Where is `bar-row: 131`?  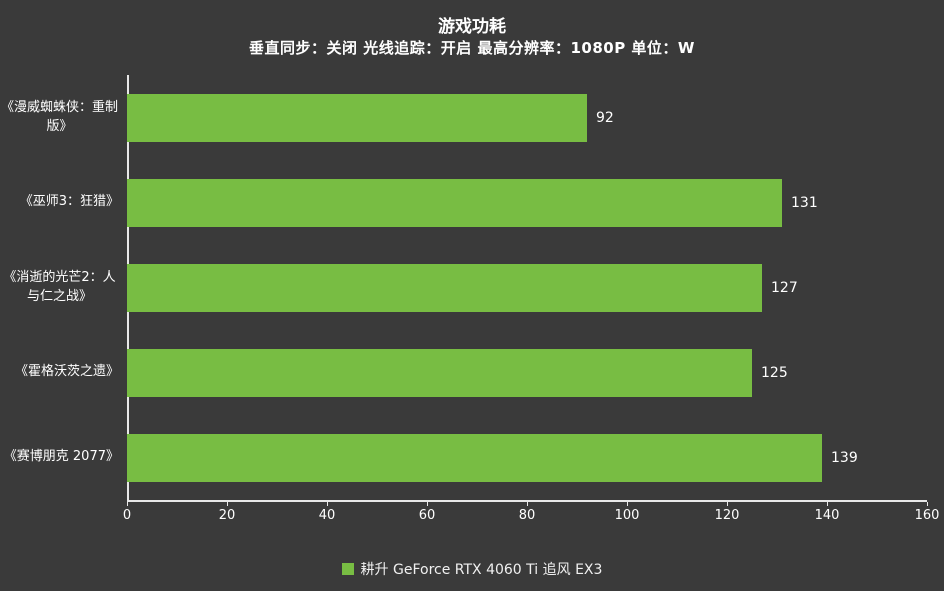
bar-row: 131 is located at coordinates (527, 202).